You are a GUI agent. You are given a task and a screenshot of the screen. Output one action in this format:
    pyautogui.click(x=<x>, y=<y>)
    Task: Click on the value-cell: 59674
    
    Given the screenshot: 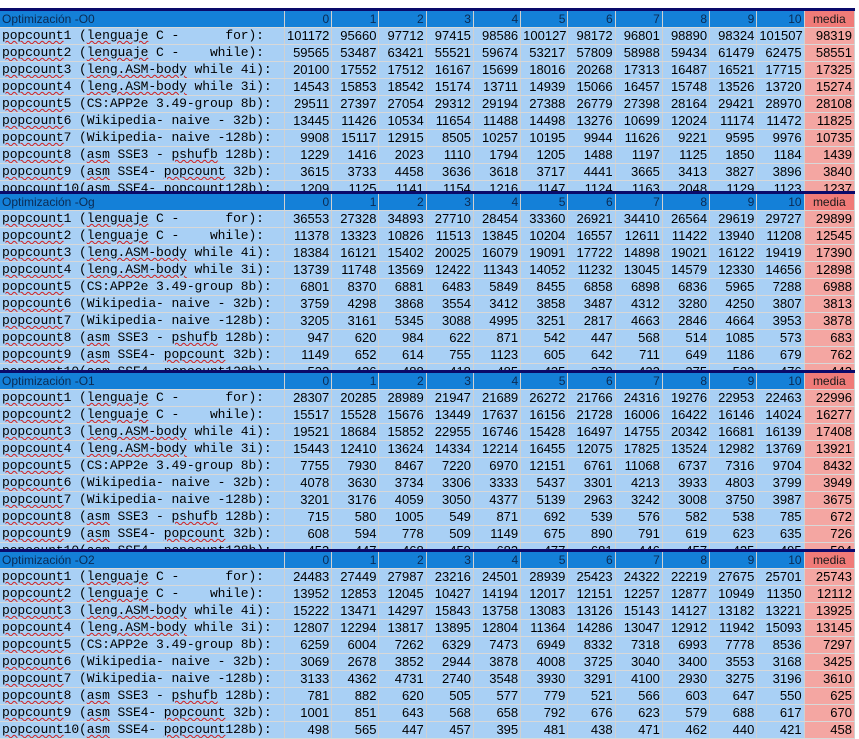 What is the action you would take?
    pyautogui.click(x=497, y=53)
    